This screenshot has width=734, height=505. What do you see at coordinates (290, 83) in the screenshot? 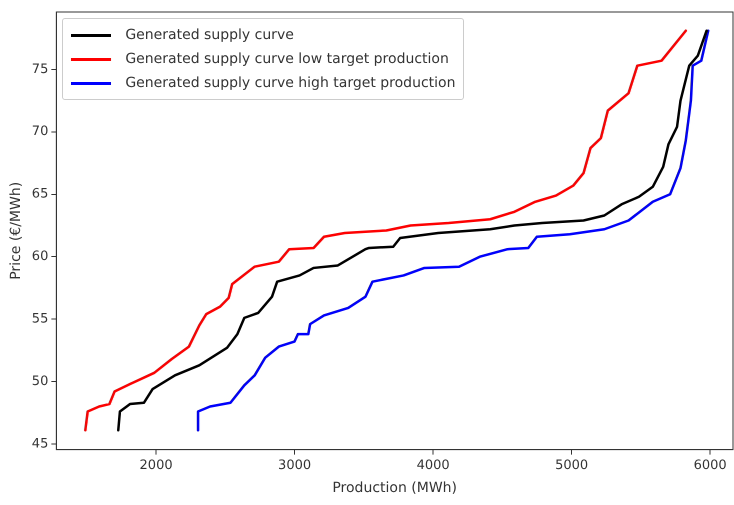
I see `legend-label: Generated supply curve high target production` at bounding box center [290, 83].